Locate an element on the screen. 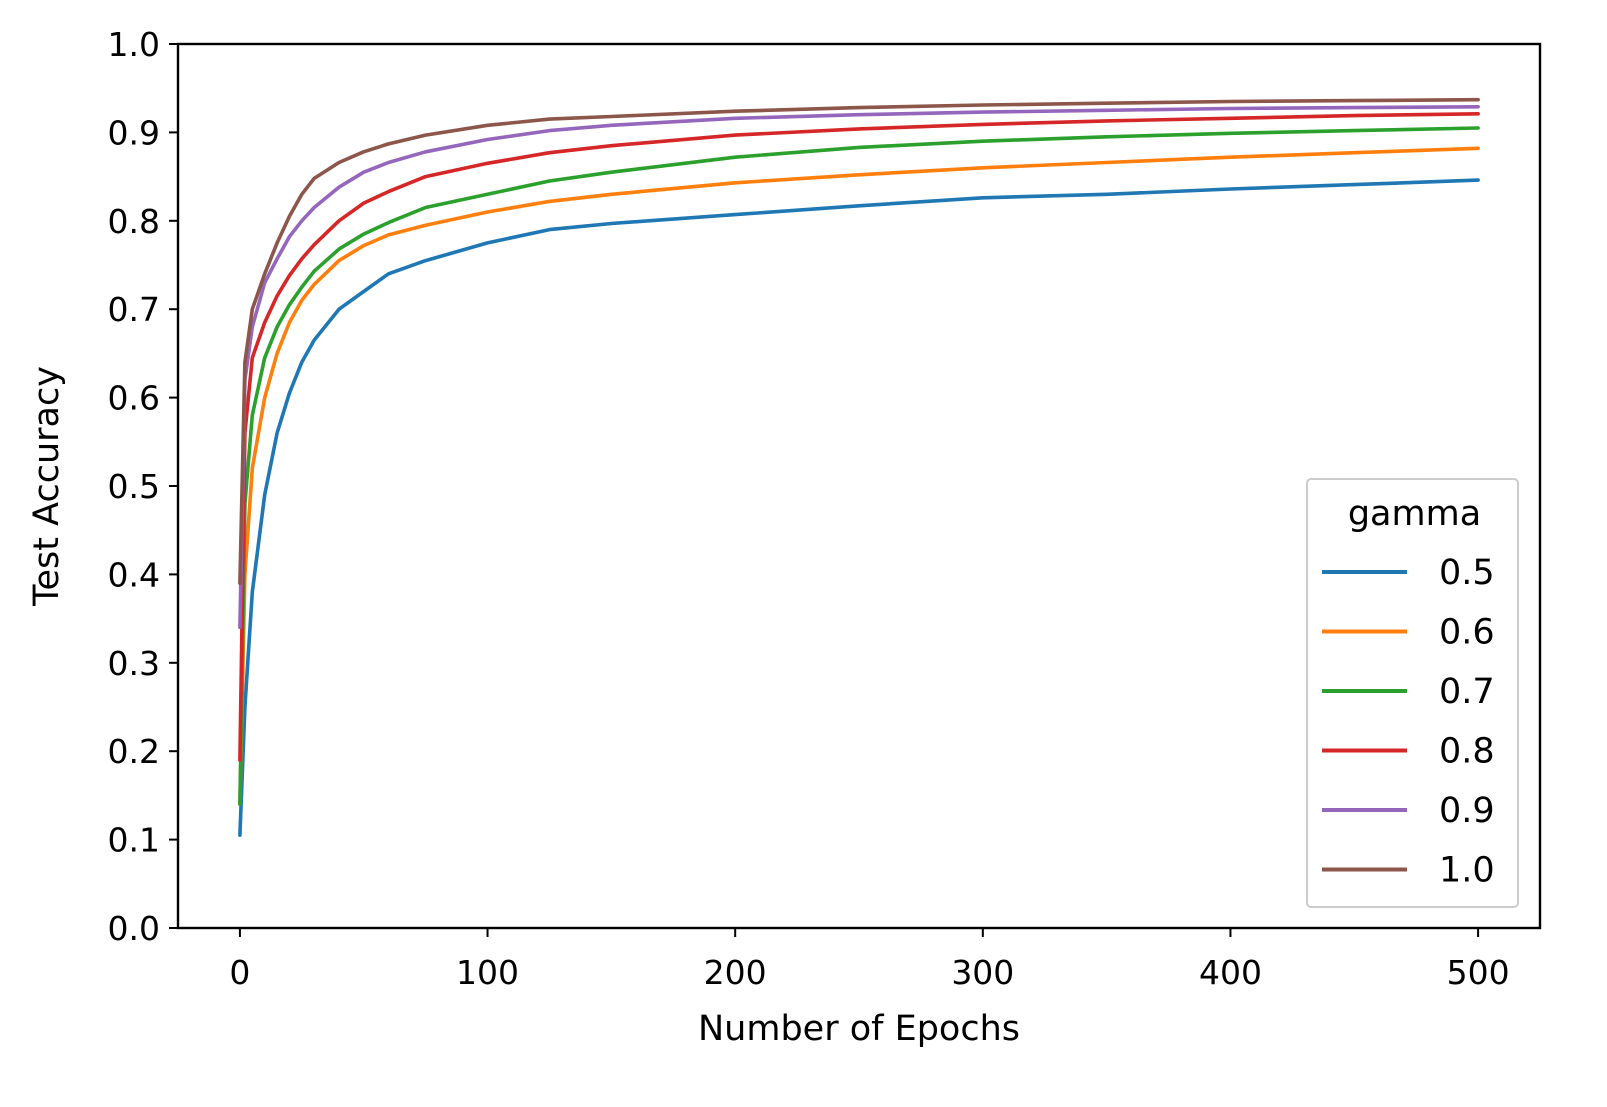  legend-title: gamma is located at coordinates (1414, 514).